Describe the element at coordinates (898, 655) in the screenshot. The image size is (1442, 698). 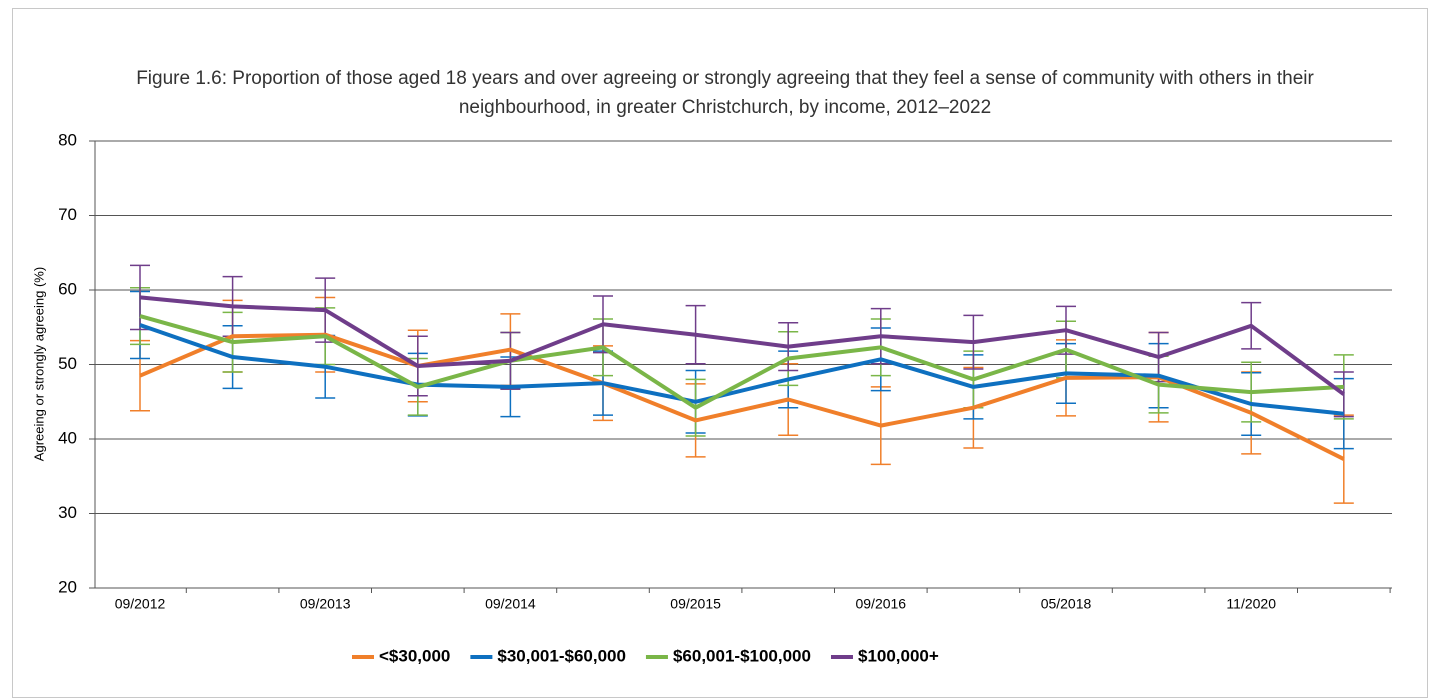
I see `legend-label: $100,000+` at that location.